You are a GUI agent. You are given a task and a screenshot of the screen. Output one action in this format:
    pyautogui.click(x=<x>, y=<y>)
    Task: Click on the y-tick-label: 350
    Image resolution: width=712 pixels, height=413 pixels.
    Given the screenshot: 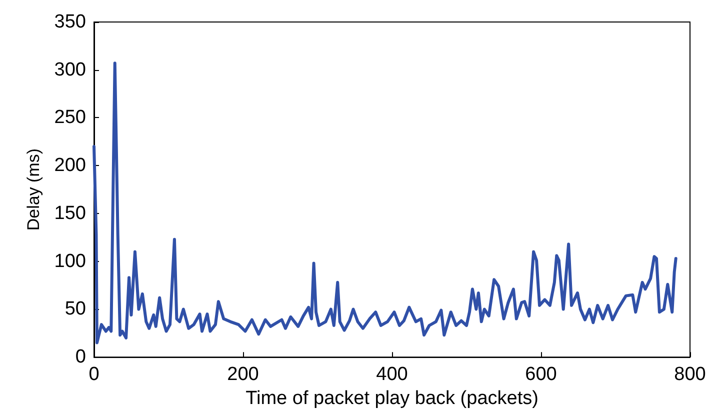 What is the action you would take?
    pyautogui.click(x=70, y=22)
    